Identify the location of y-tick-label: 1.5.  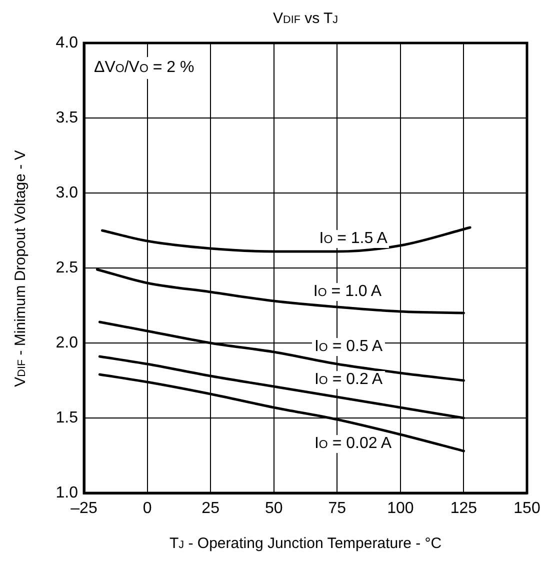
(67, 417).